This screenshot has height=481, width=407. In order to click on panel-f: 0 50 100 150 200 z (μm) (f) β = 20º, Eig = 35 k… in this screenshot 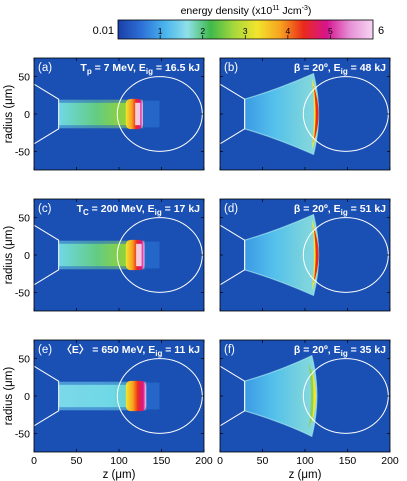, I will do `click(308, 410)`.